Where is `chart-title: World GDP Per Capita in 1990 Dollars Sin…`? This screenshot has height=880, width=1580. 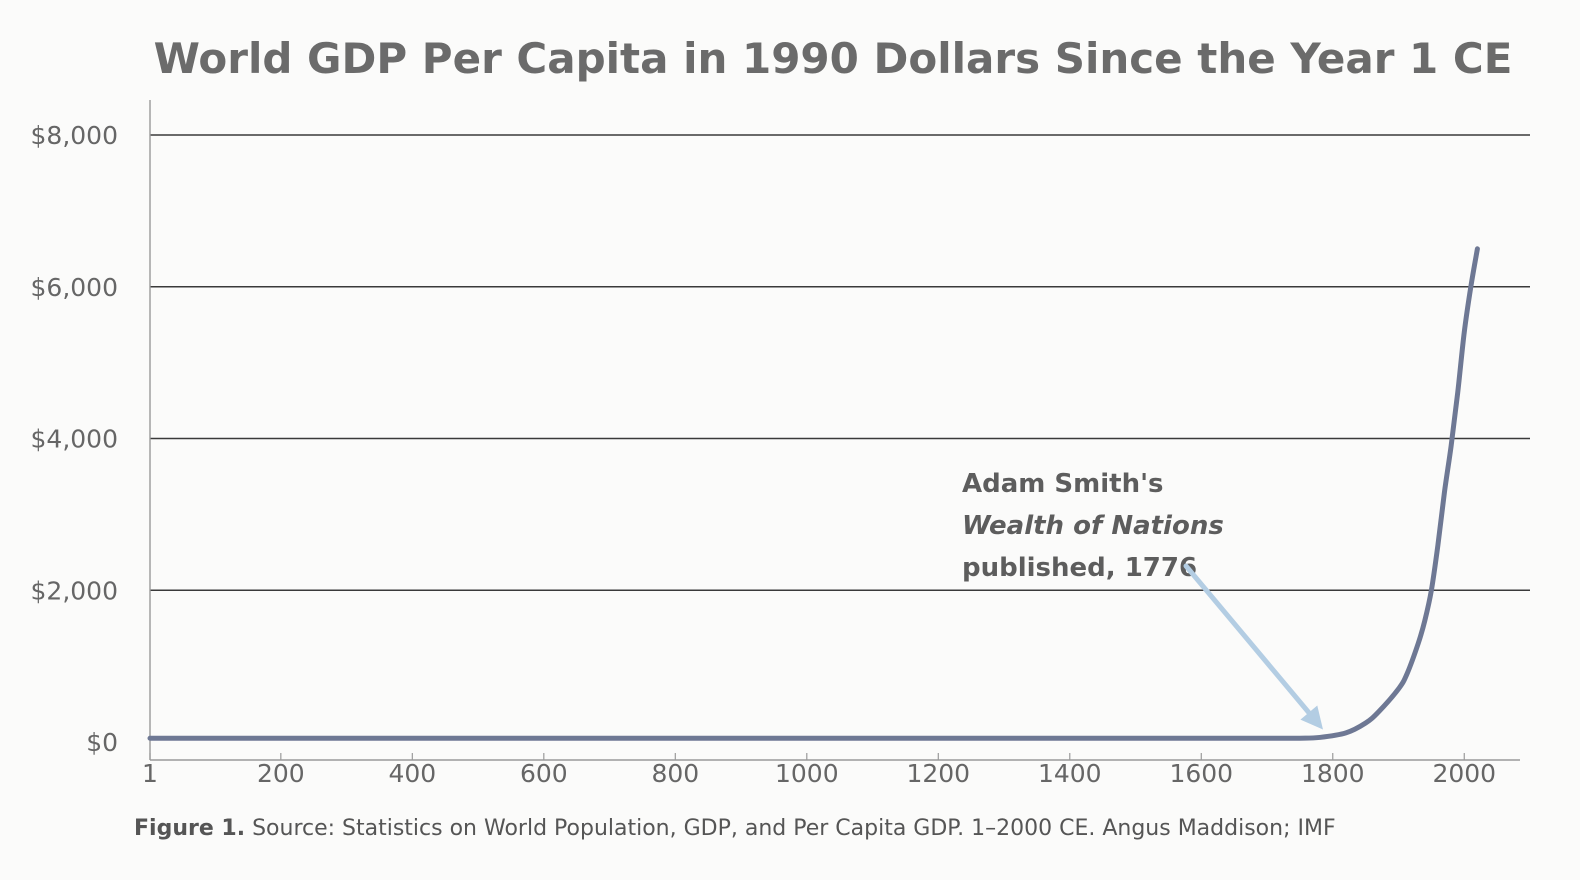 chart-title: World GDP Per Capita in 1990 Dollars Sin… is located at coordinates (833, 58).